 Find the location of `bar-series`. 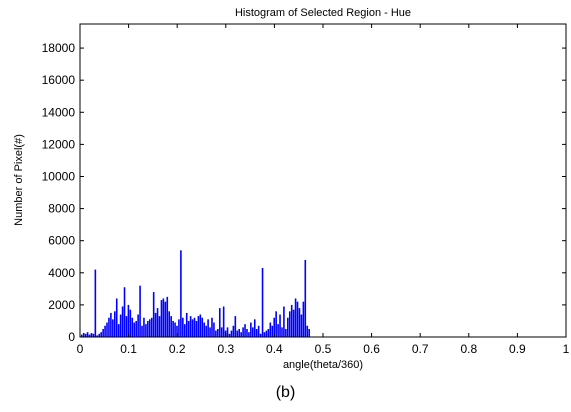

bar-series is located at coordinates (195, 293).